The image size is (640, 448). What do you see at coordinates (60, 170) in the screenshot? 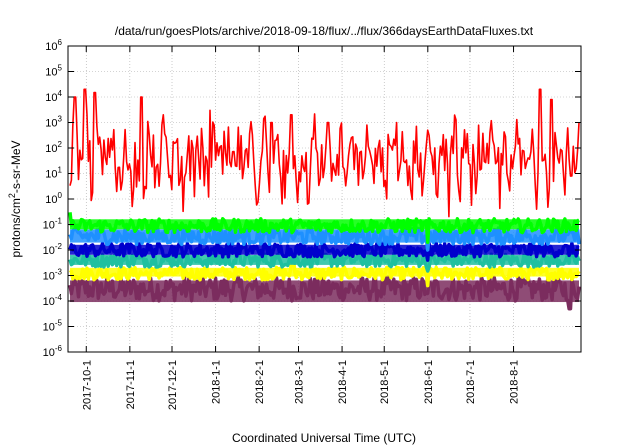
I see `y-tick-exponent: 1` at bounding box center [60, 170].